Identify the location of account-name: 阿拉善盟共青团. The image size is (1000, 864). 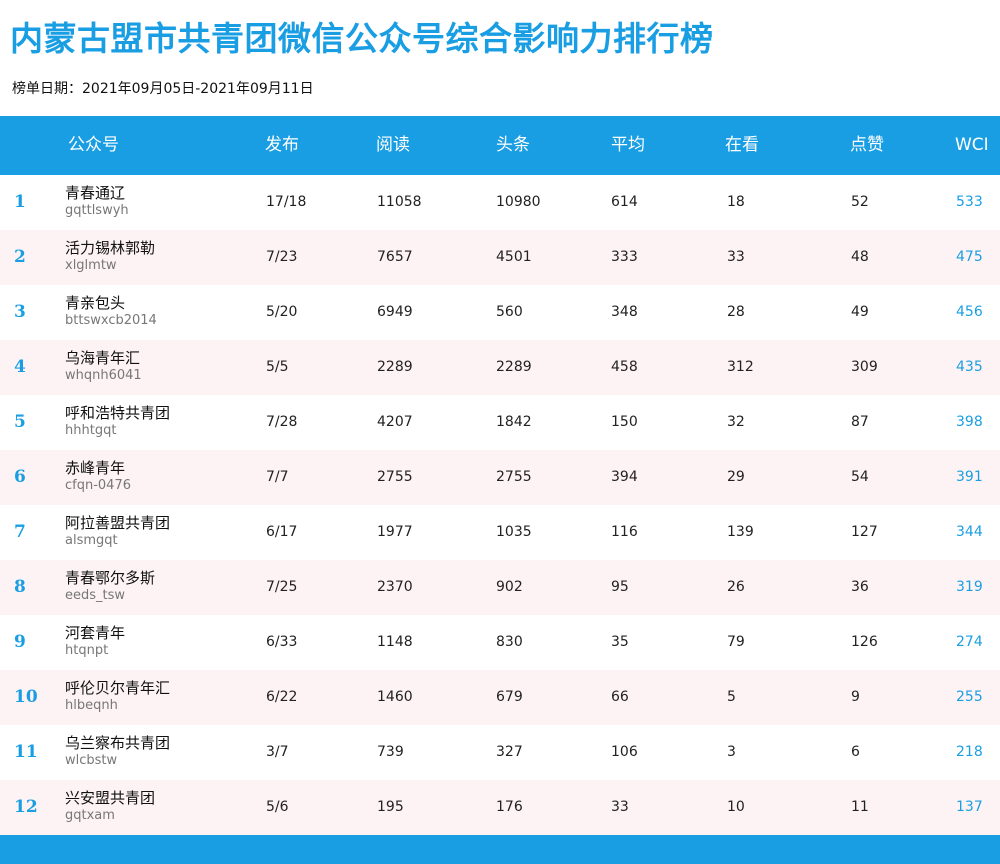
(118, 523).